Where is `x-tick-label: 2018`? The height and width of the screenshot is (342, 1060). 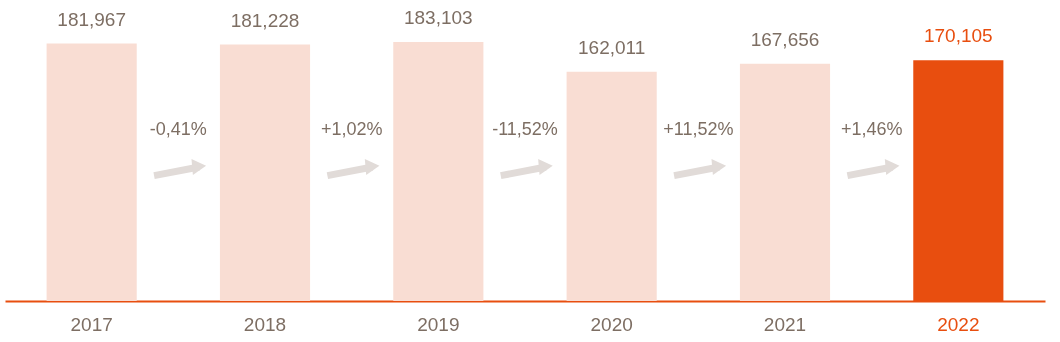 x-tick-label: 2018 is located at coordinates (265, 324).